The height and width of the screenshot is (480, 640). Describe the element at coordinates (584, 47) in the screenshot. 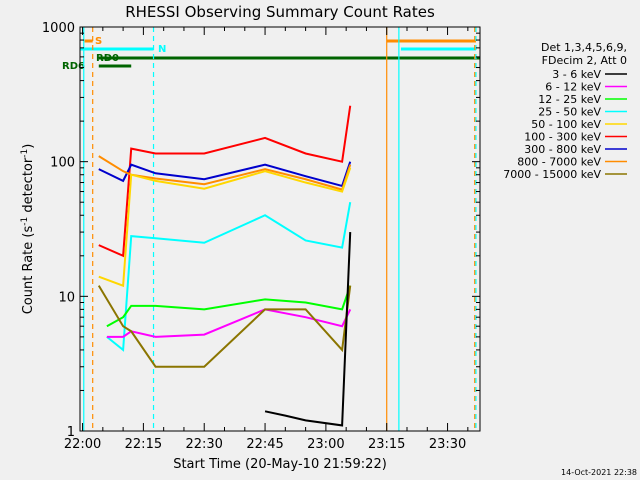

I see `legend-header-detectors: Det 1,3,4,5,6,9,` at that location.